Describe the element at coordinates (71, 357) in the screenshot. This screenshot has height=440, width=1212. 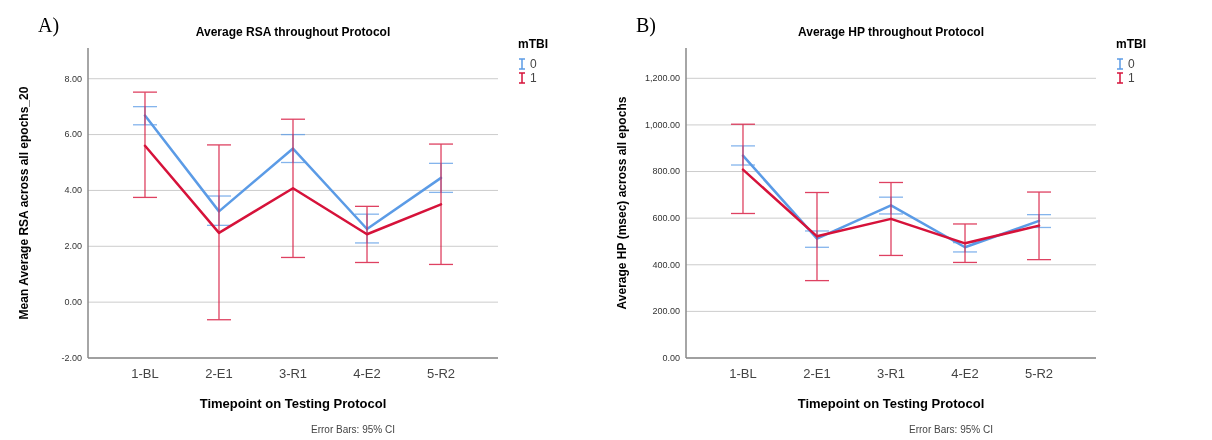
I see `y-tick-label: -2.00` at that location.